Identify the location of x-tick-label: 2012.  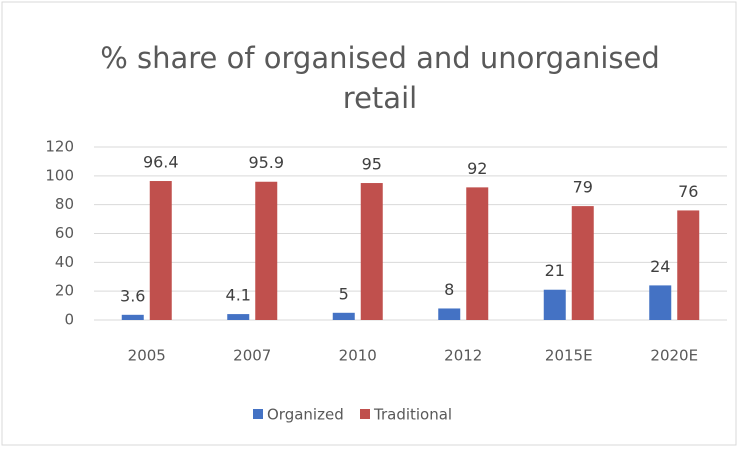
(463, 356).